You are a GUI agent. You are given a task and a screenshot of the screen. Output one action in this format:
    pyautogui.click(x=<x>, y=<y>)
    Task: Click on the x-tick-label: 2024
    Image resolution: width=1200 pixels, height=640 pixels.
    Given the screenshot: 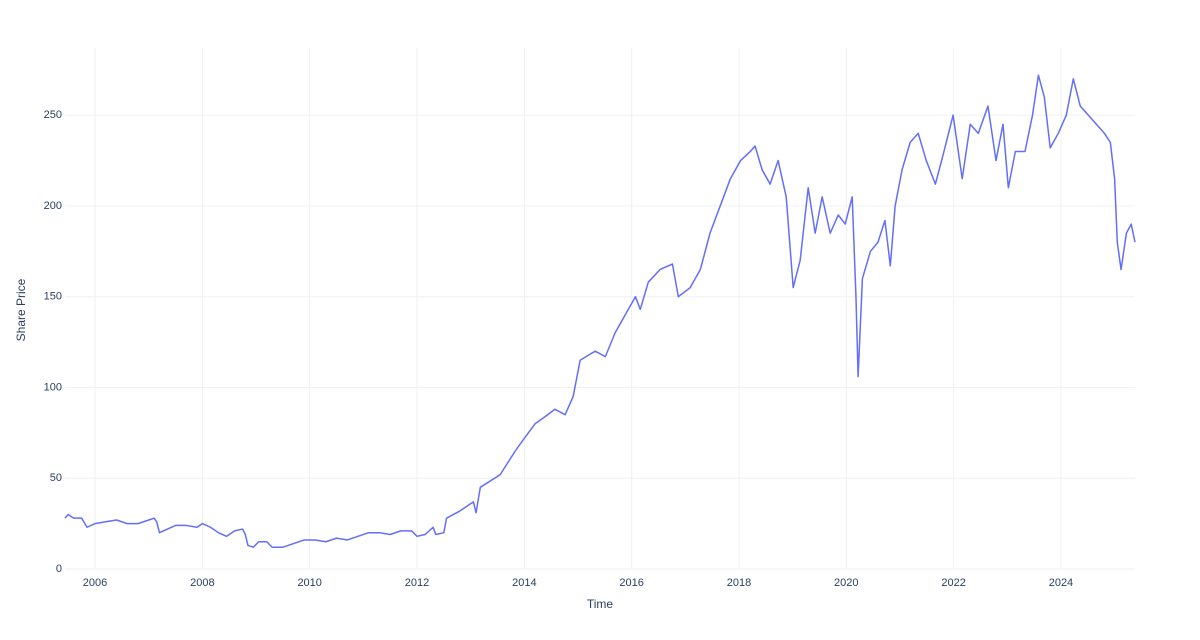 What is the action you would take?
    pyautogui.click(x=1061, y=583)
    